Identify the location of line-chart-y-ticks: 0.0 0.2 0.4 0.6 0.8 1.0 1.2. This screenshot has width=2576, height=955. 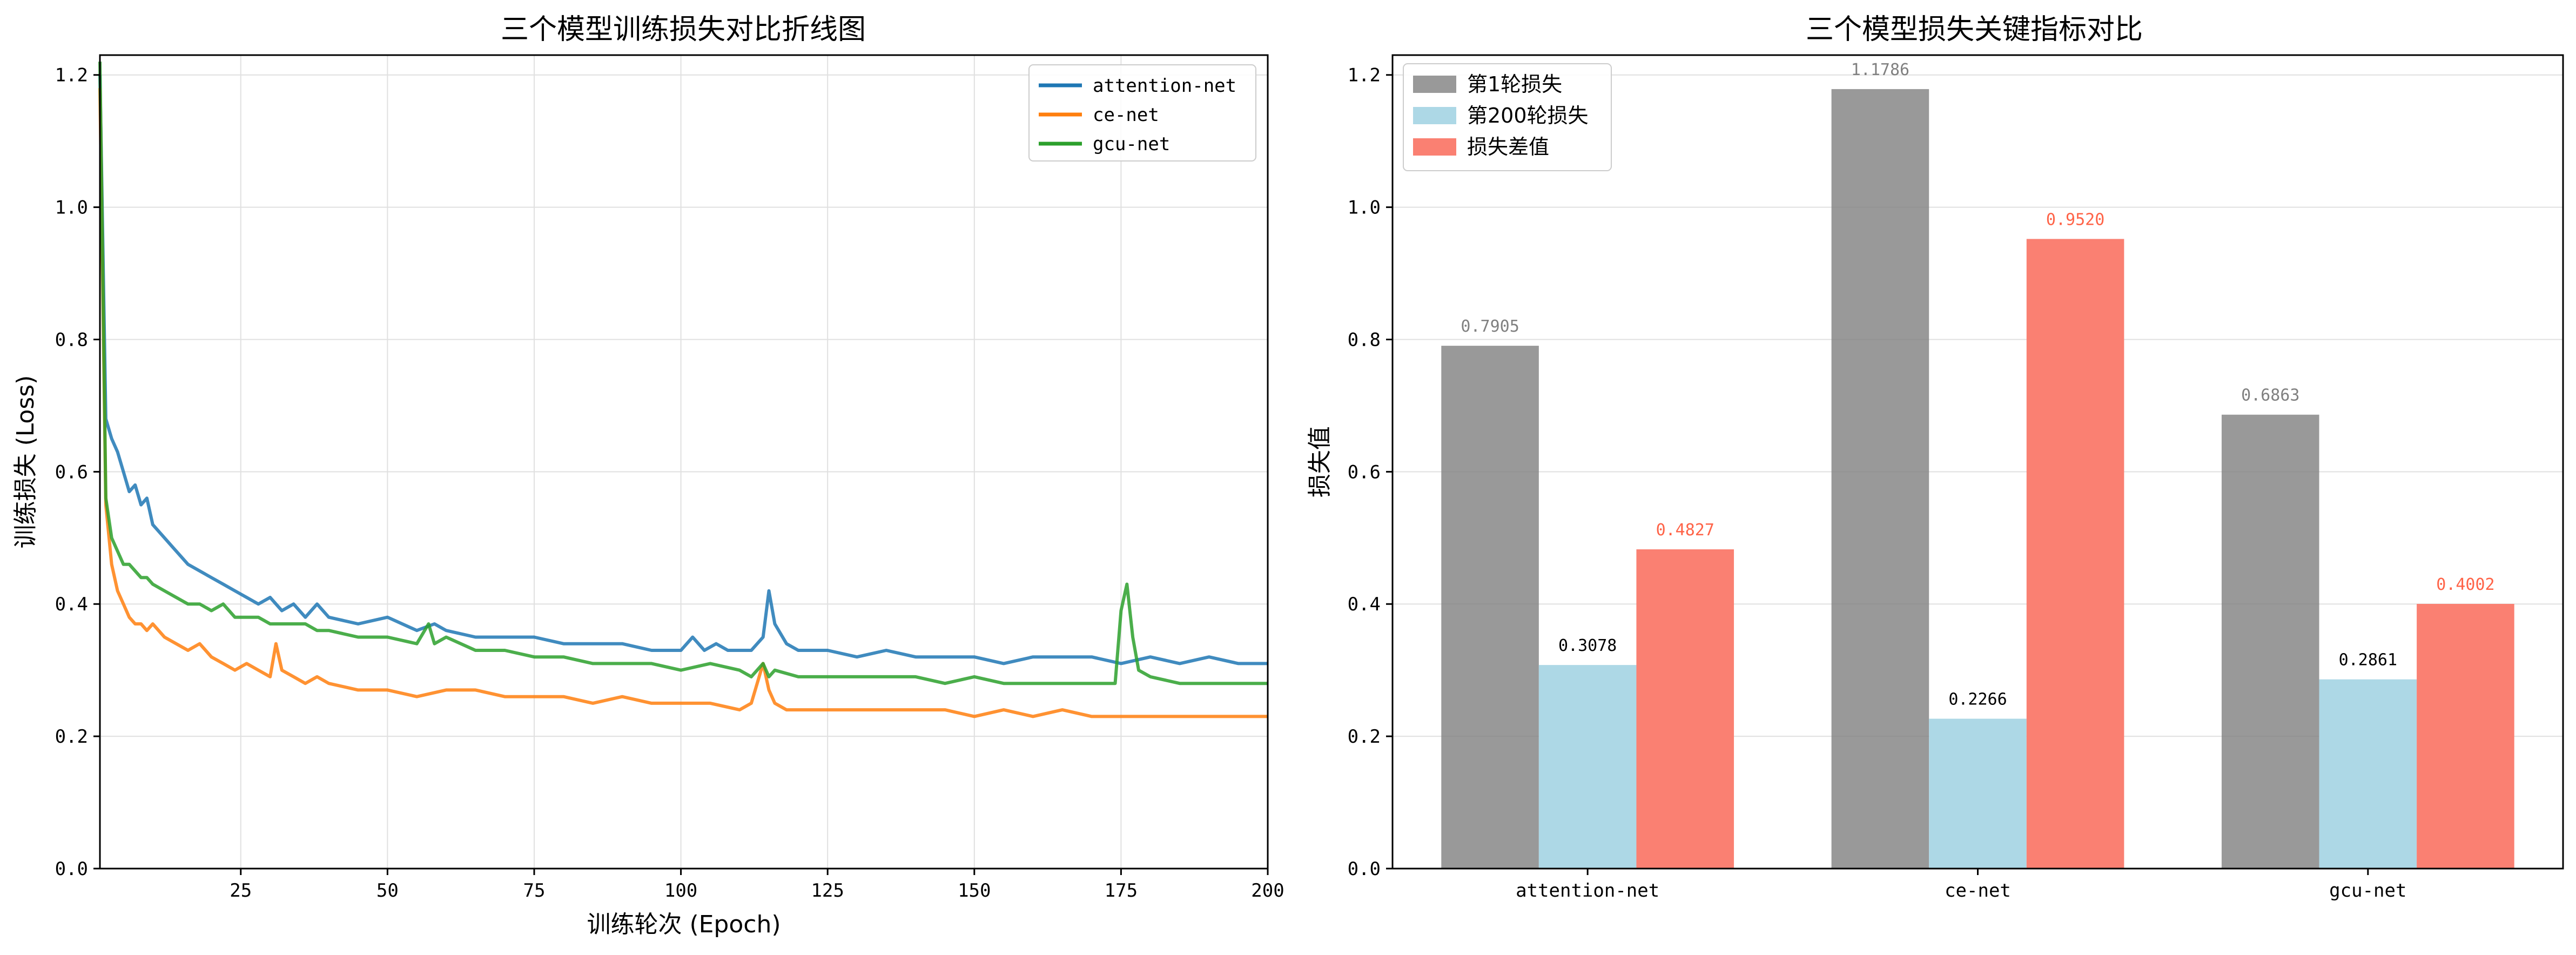
(77, 472).